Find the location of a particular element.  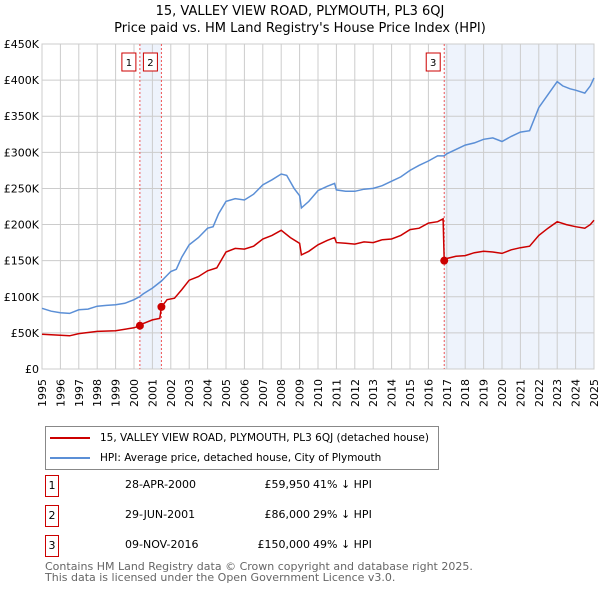

x-tick-label: 2022 is located at coordinates (539, 393).